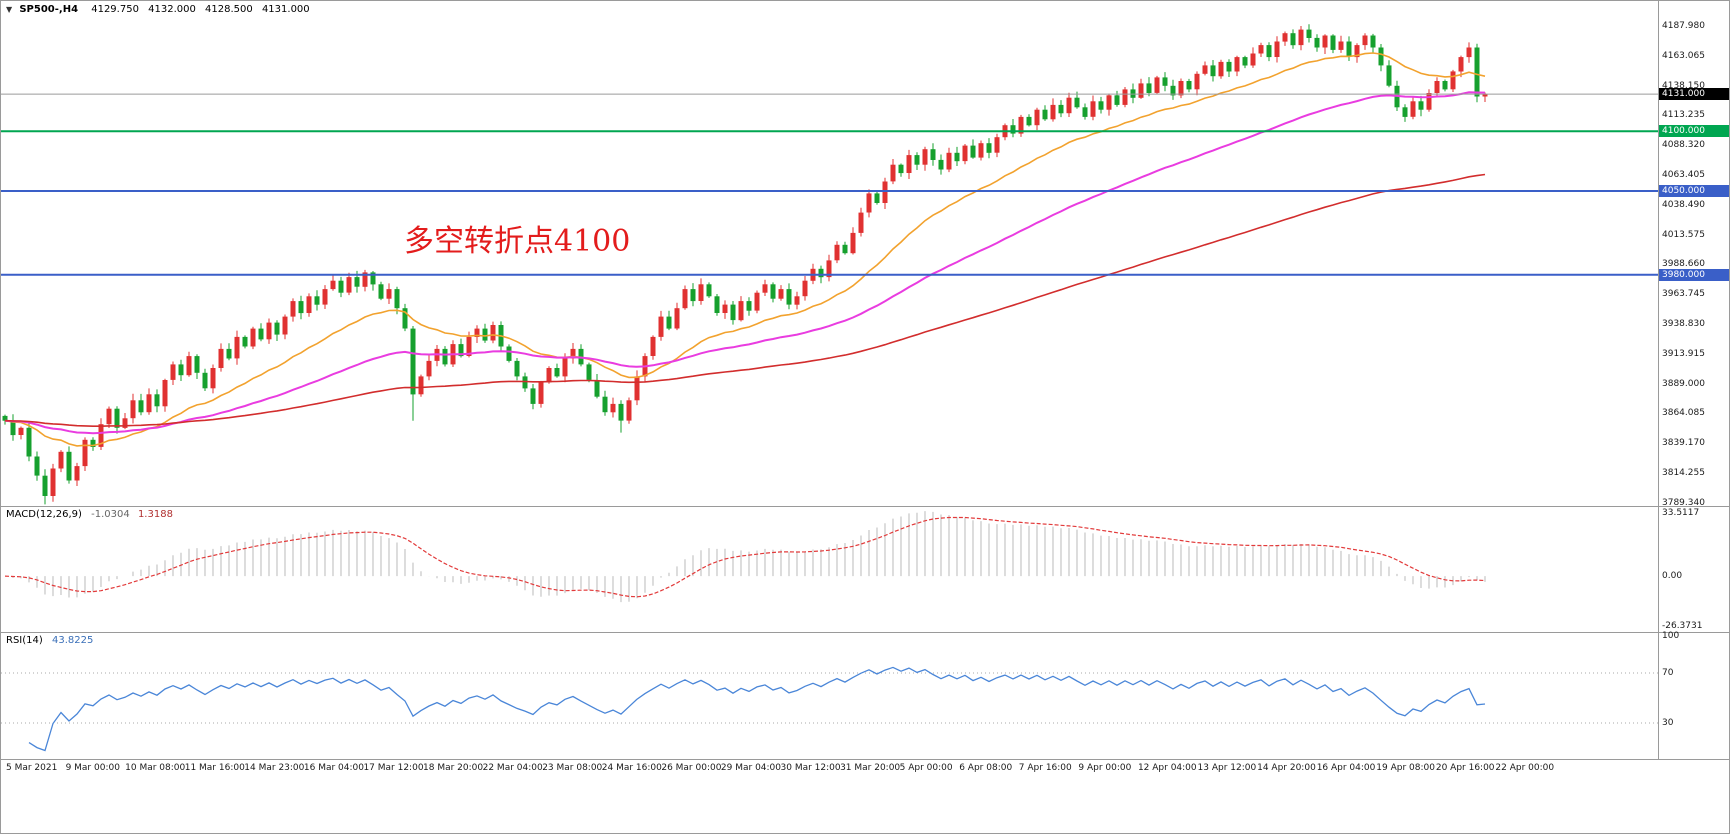 This screenshot has height=834, width=1730. What do you see at coordinates (9, 9) in the screenshot?
I see `one-click-trading-arrow-icon: ▼` at bounding box center [9, 9].